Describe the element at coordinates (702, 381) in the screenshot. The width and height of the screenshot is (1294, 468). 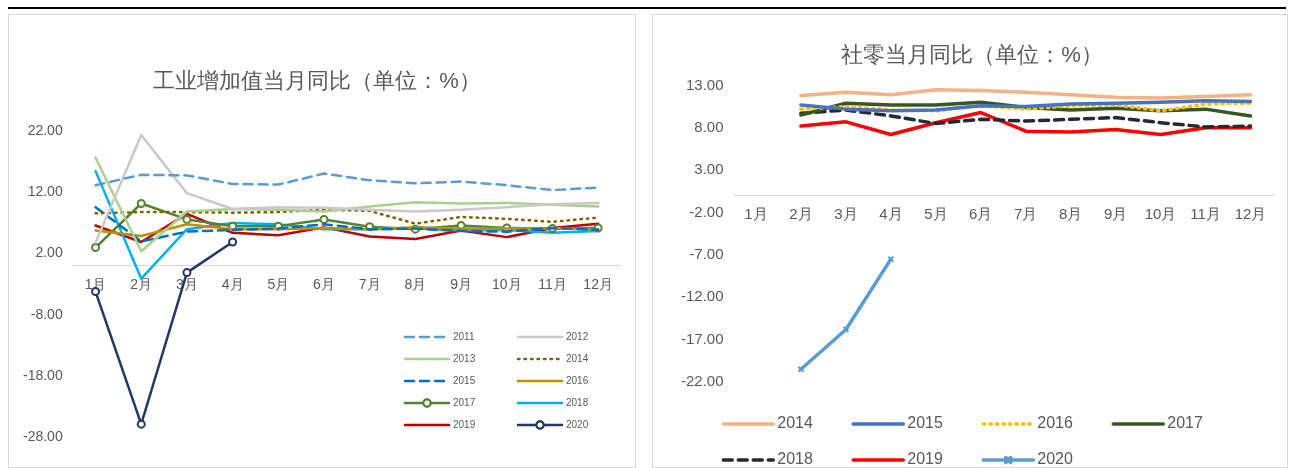
I see `y-tick-label: -22.00` at that location.